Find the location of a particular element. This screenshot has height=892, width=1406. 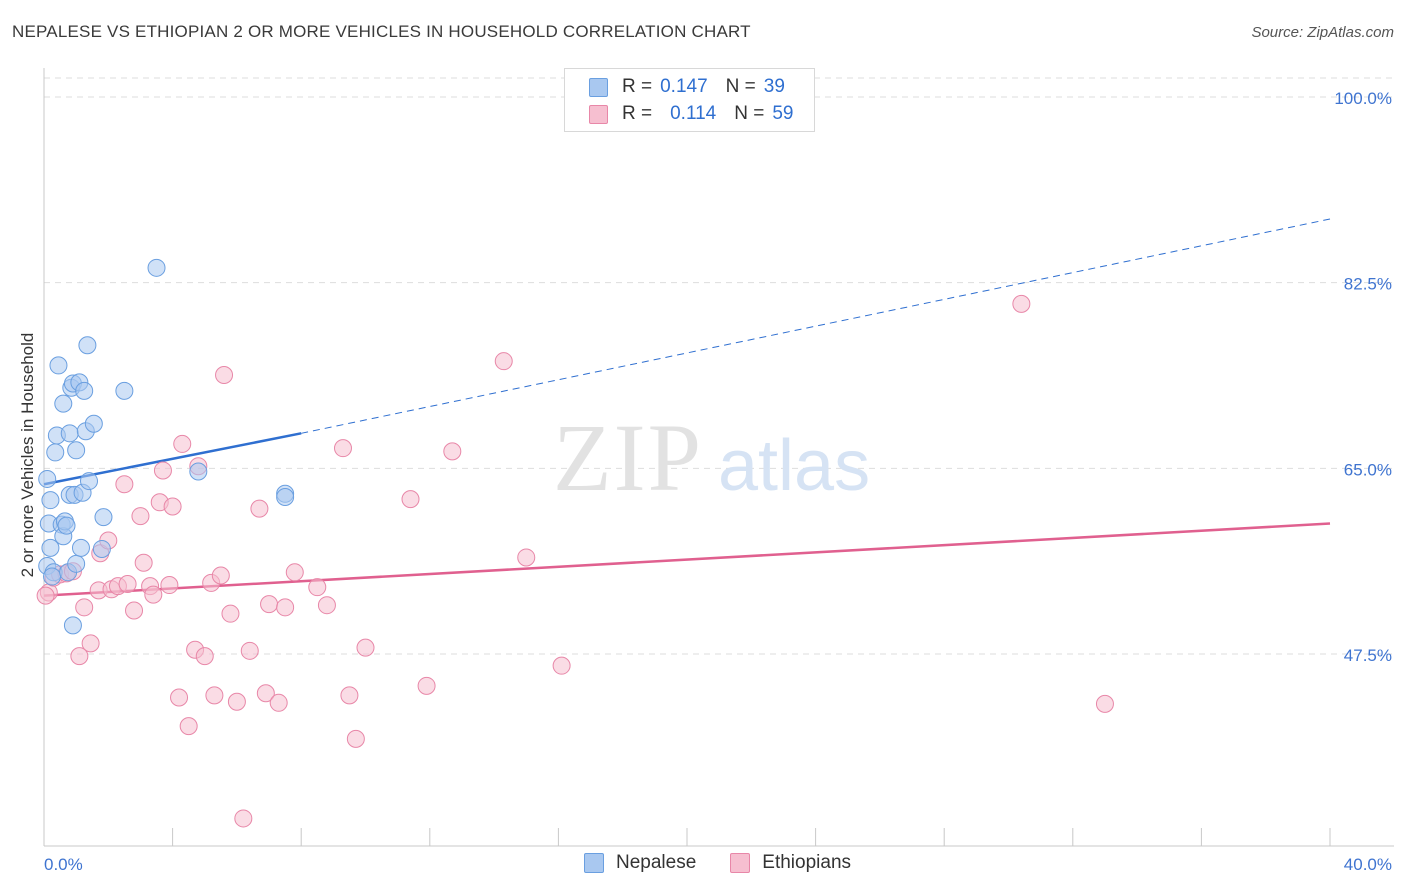

source-label: Source: ZipAtlas.com is located at coordinates (1322, 32).